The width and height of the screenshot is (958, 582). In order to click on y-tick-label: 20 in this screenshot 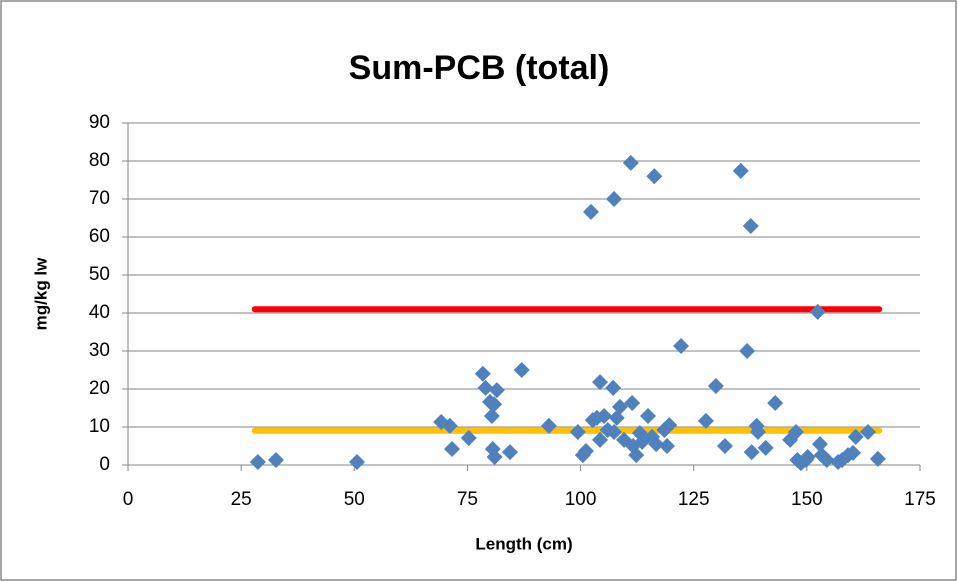, I will do `click(99, 388)`.